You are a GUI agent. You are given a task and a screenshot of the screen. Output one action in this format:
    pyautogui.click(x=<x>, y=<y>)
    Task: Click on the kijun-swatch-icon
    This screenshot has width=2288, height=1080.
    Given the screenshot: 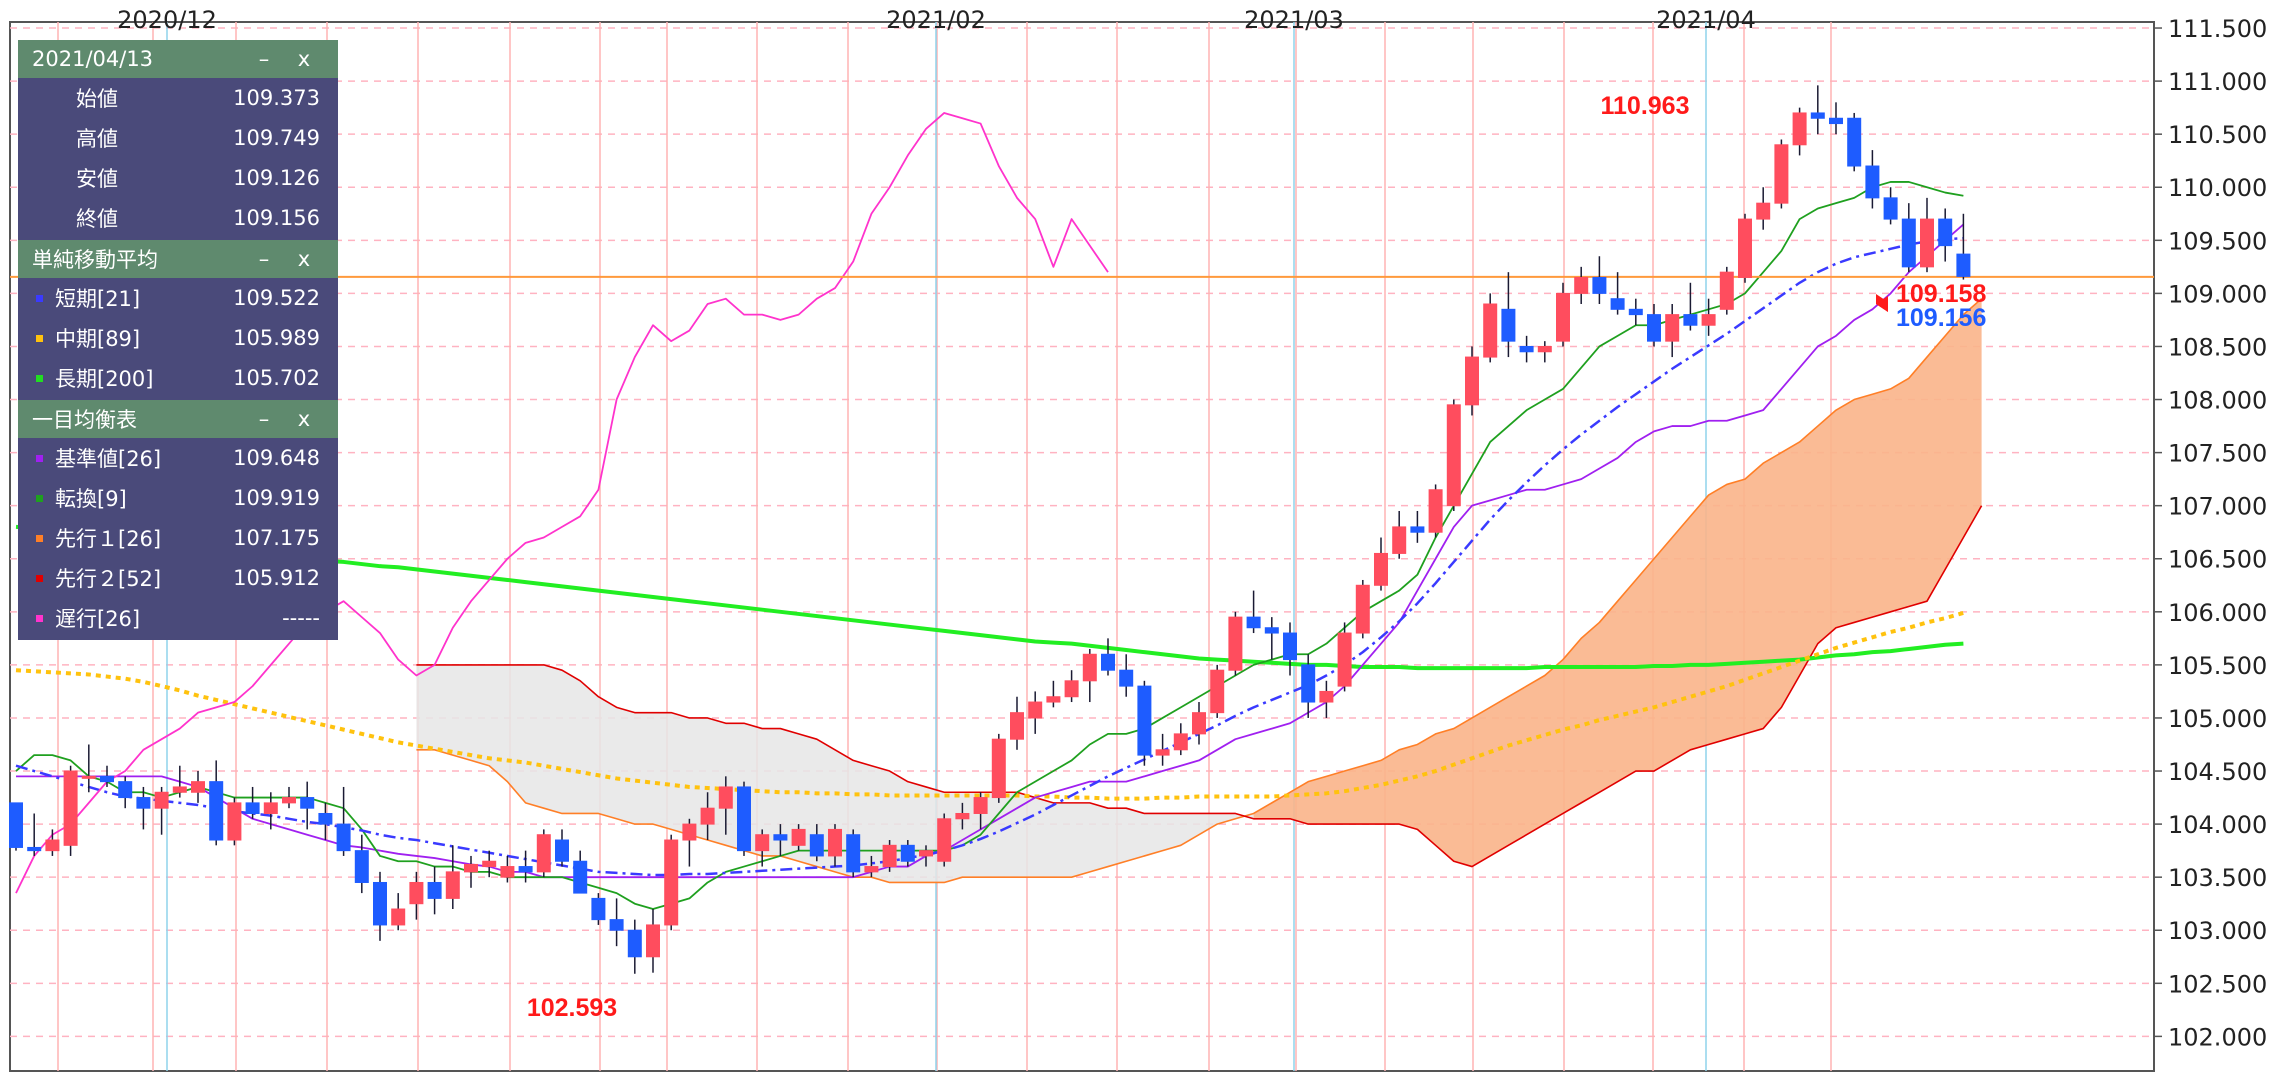 What is the action you would take?
    pyautogui.click(x=39, y=458)
    